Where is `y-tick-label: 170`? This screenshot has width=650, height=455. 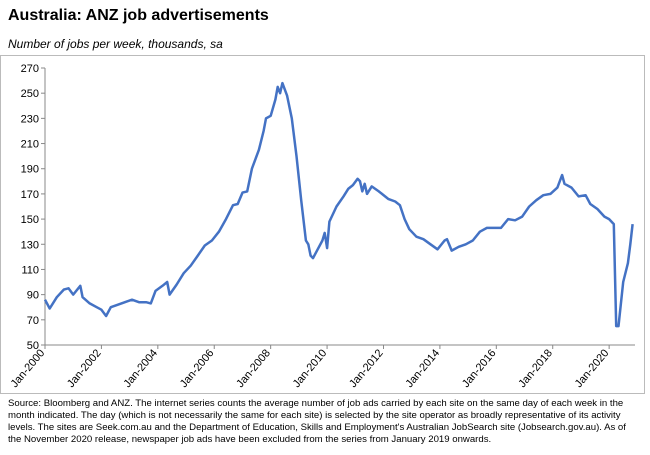
y-tick-label: 170 is located at coordinates (30, 195).